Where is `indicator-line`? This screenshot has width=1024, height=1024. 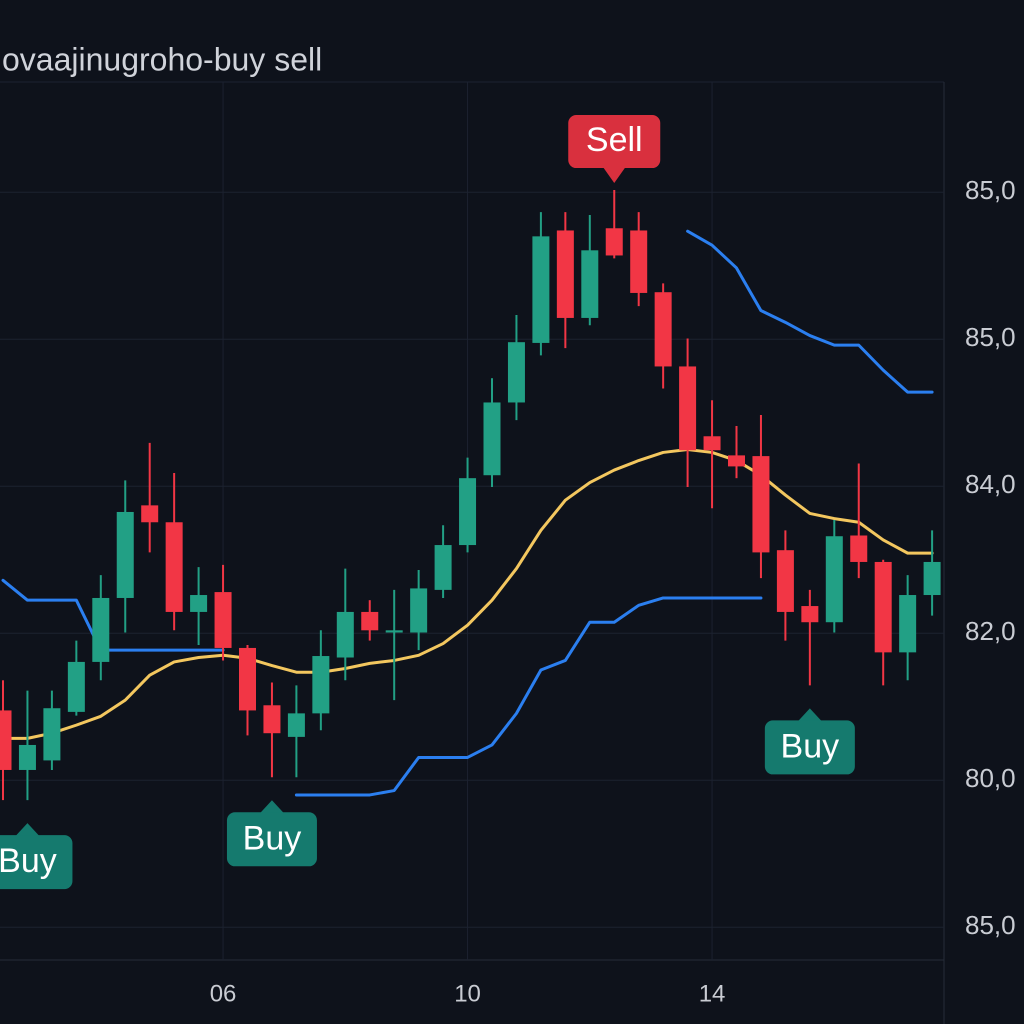
indicator-line is located at coordinates (528, 696).